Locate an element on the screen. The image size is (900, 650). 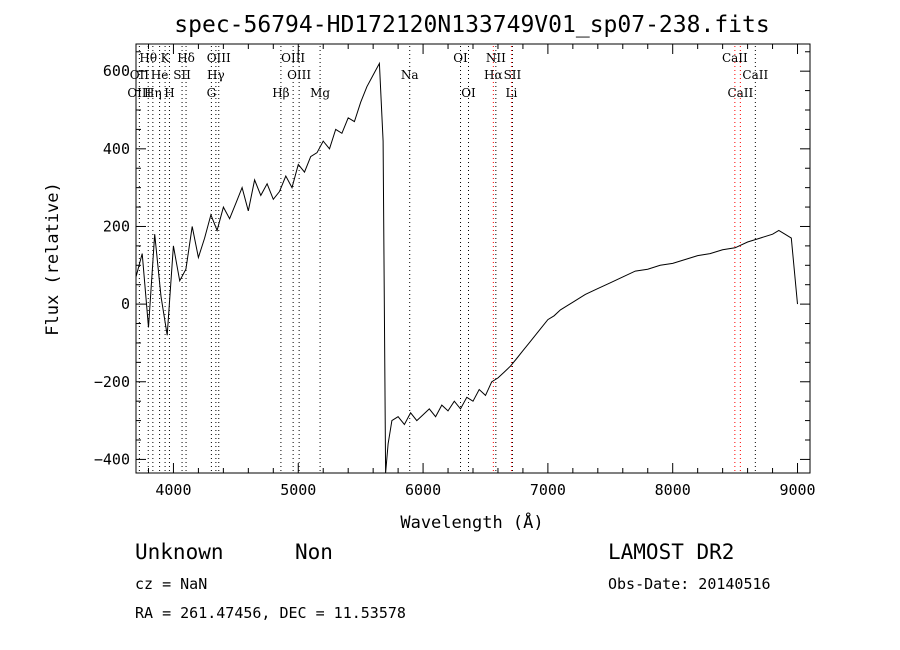
line-label-20: G is located at coordinates (212, 93).